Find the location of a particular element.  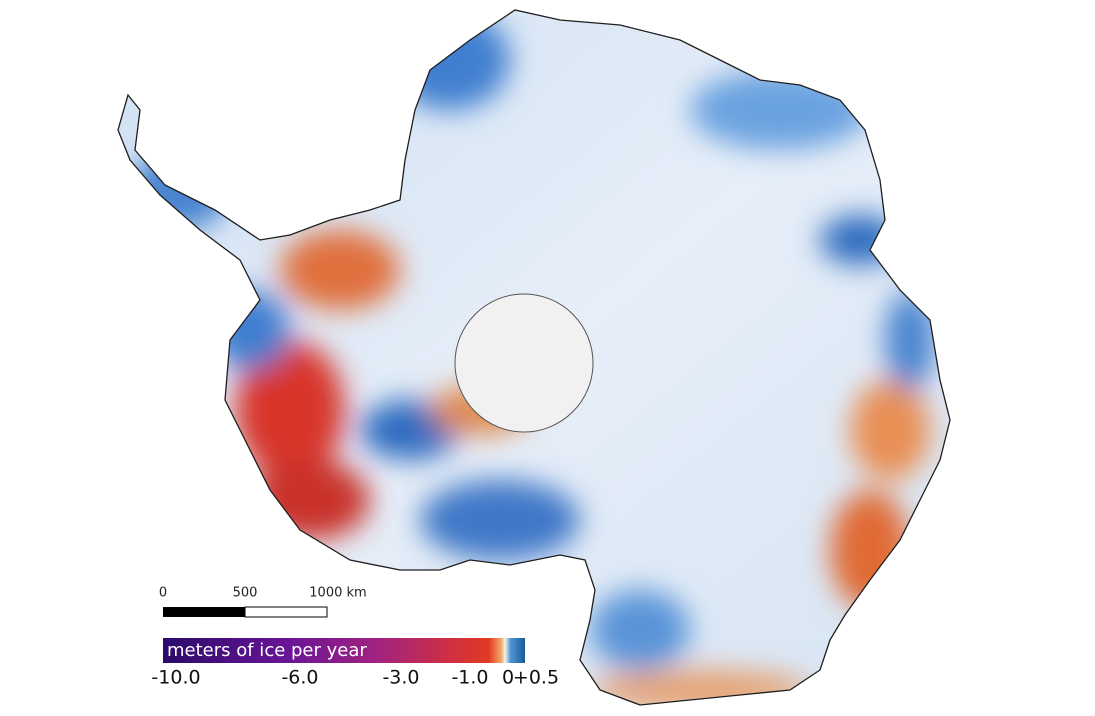

scale-label: 1000 km is located at coordinates (337, 593).